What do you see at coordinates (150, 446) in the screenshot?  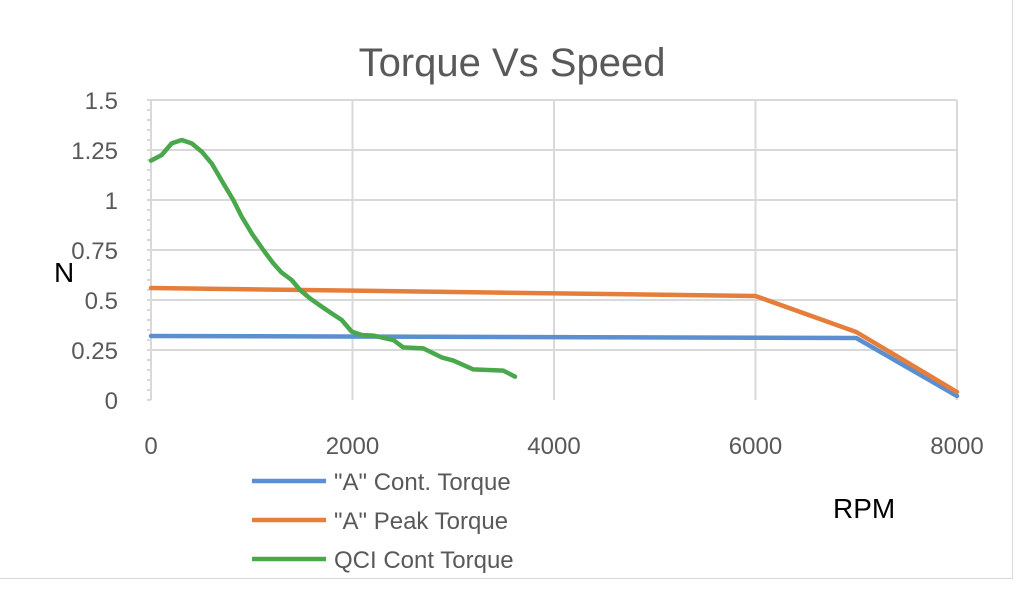 I see `x-tick-label: 0` at bounding box center [150, 446].